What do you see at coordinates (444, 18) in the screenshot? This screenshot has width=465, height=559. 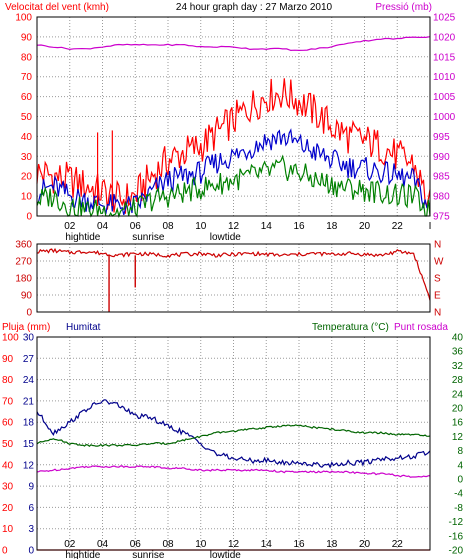 I see `y-tick-label-pressure: 1025` at bounding box center [444, 18].